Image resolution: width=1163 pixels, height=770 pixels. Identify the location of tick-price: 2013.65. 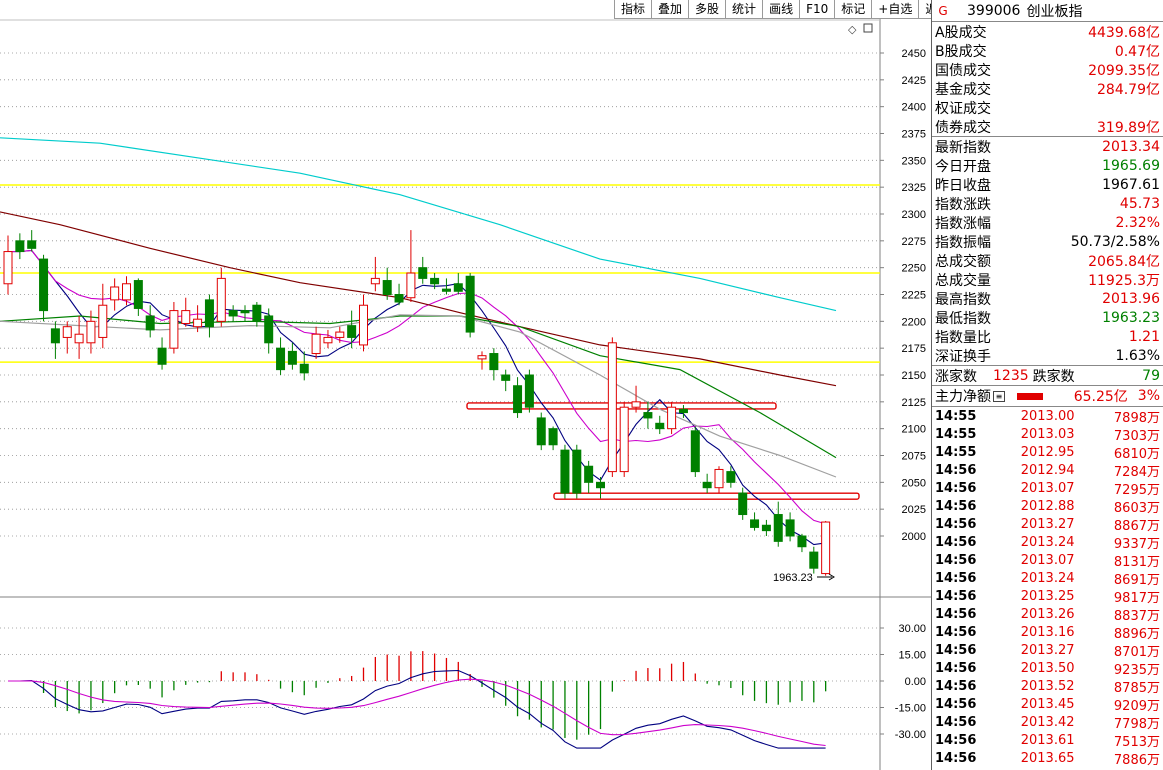
(1047, 758).